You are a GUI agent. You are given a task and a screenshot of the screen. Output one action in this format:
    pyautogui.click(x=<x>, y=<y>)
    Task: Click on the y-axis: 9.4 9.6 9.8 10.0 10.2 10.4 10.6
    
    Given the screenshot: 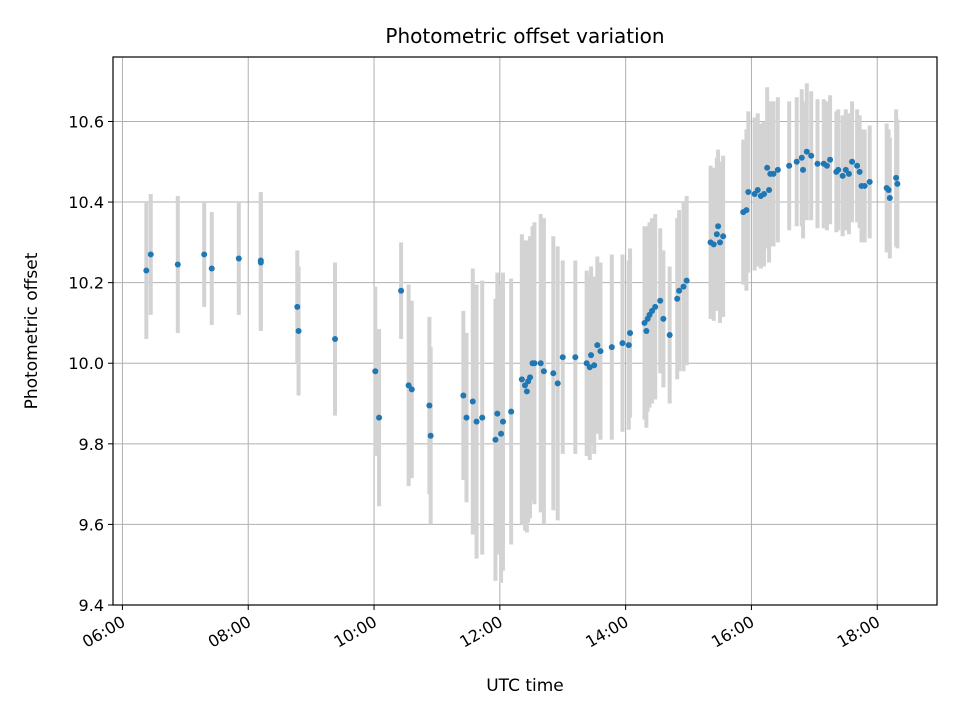 What is the action you would take?
    pyautogui.click(x=90, y=363)
    